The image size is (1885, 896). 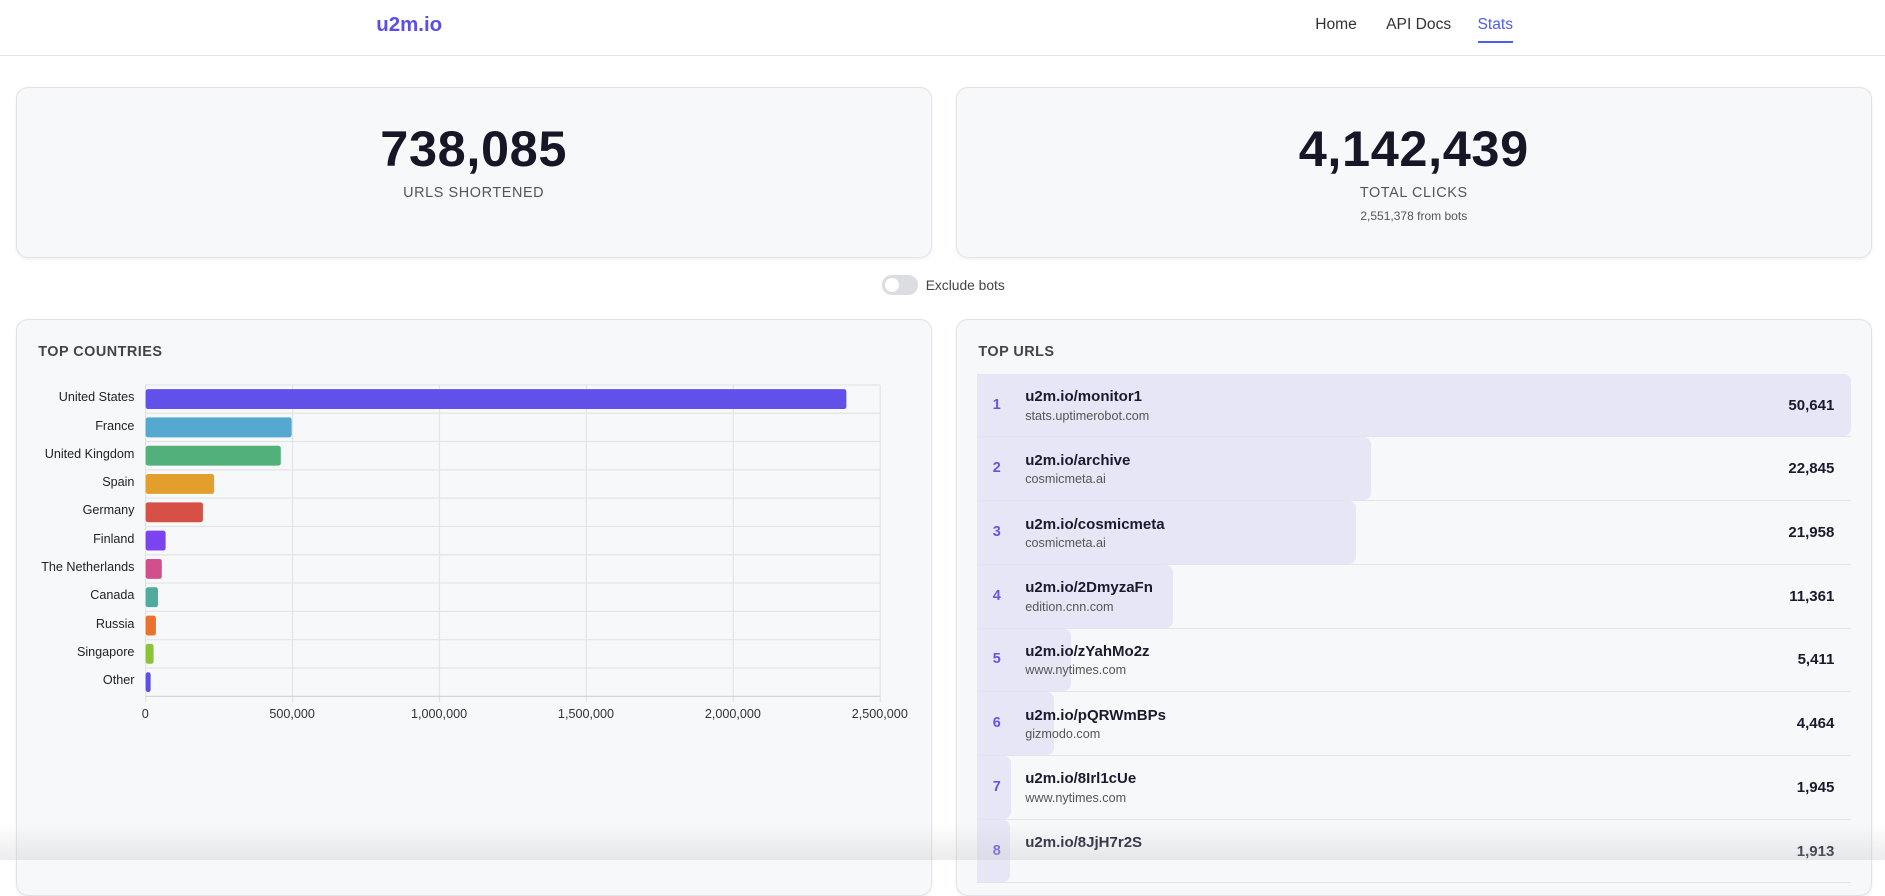 What do you see at coordinates (586, 713) in the screenshot?
I see `x-tick-label: 1,500,000` at bounding box center [586, 713].